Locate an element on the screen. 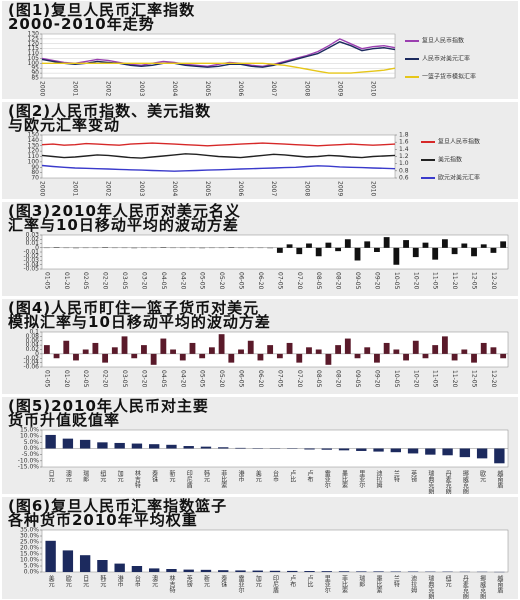 This screenshot has width=520, height=600. y-tick-label: 25.0% is located at coordinates (29, 542).